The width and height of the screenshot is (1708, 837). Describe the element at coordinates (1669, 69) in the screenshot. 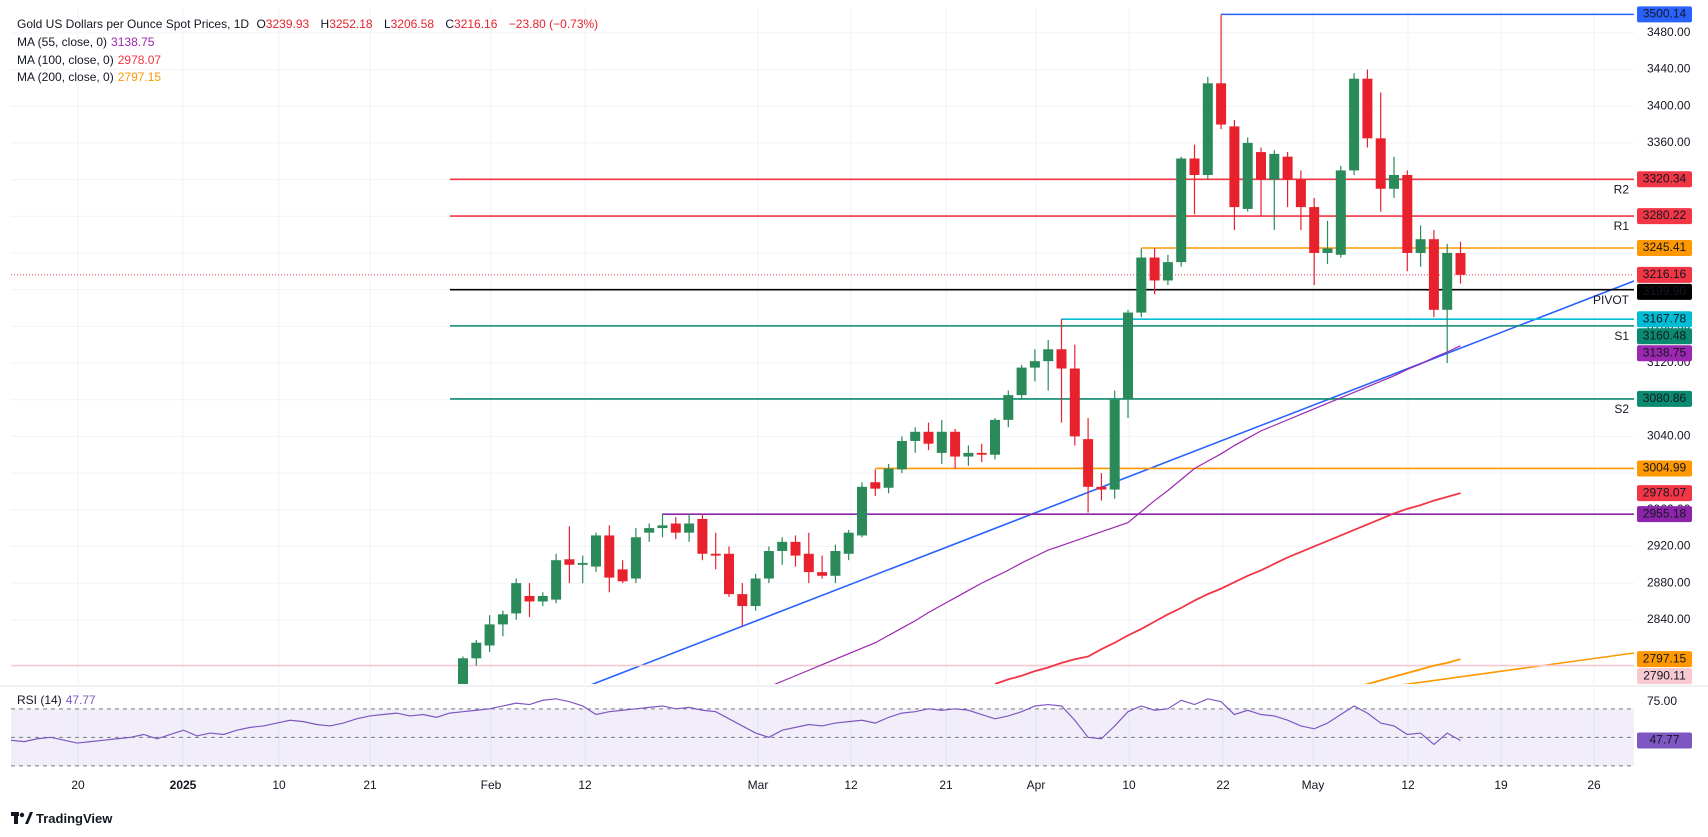

I see `y-tick-label: 3440.00` at that location.